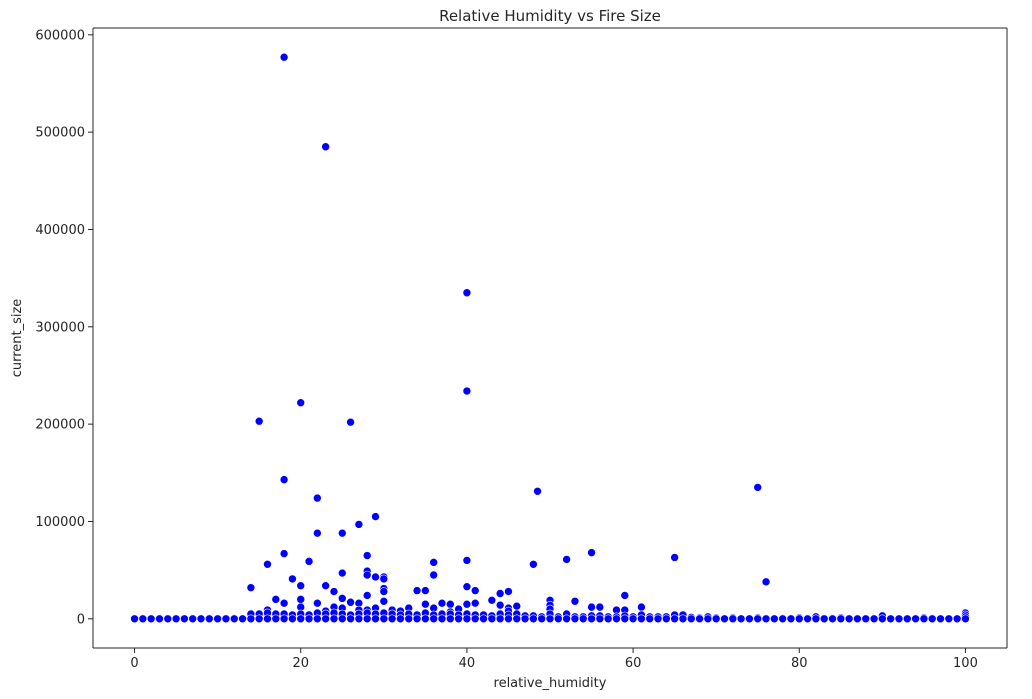 The width and height of the screenshot is (1032, 699). I want to click on x-axis-title: relative_humidity, so click(550, 683).